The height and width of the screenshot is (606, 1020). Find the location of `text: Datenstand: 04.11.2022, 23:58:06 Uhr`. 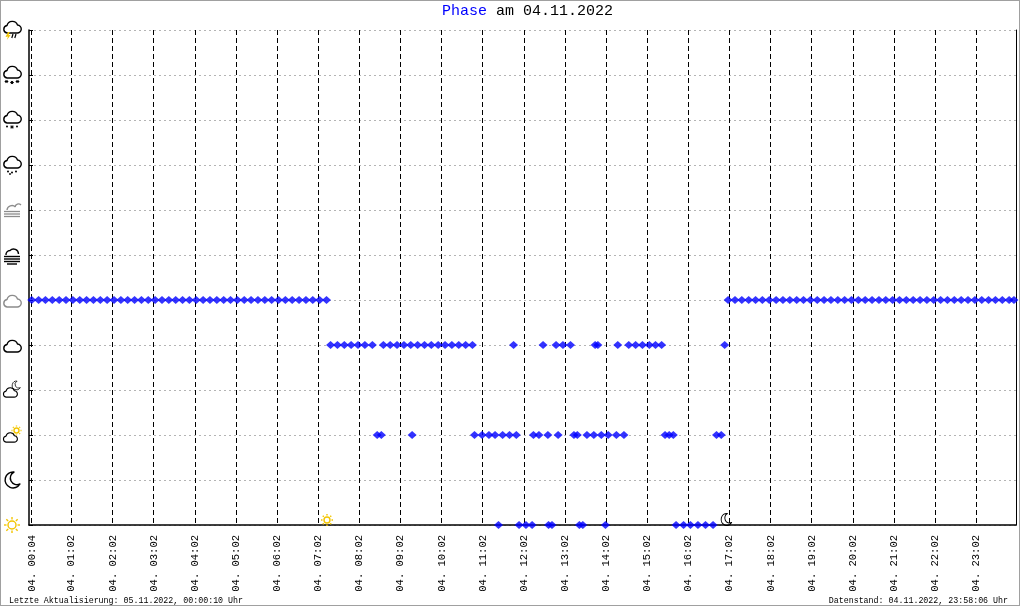

text: Datenstand: 04.11.2022, 23:58:06 Uhr is located at coordinates (918, 600).